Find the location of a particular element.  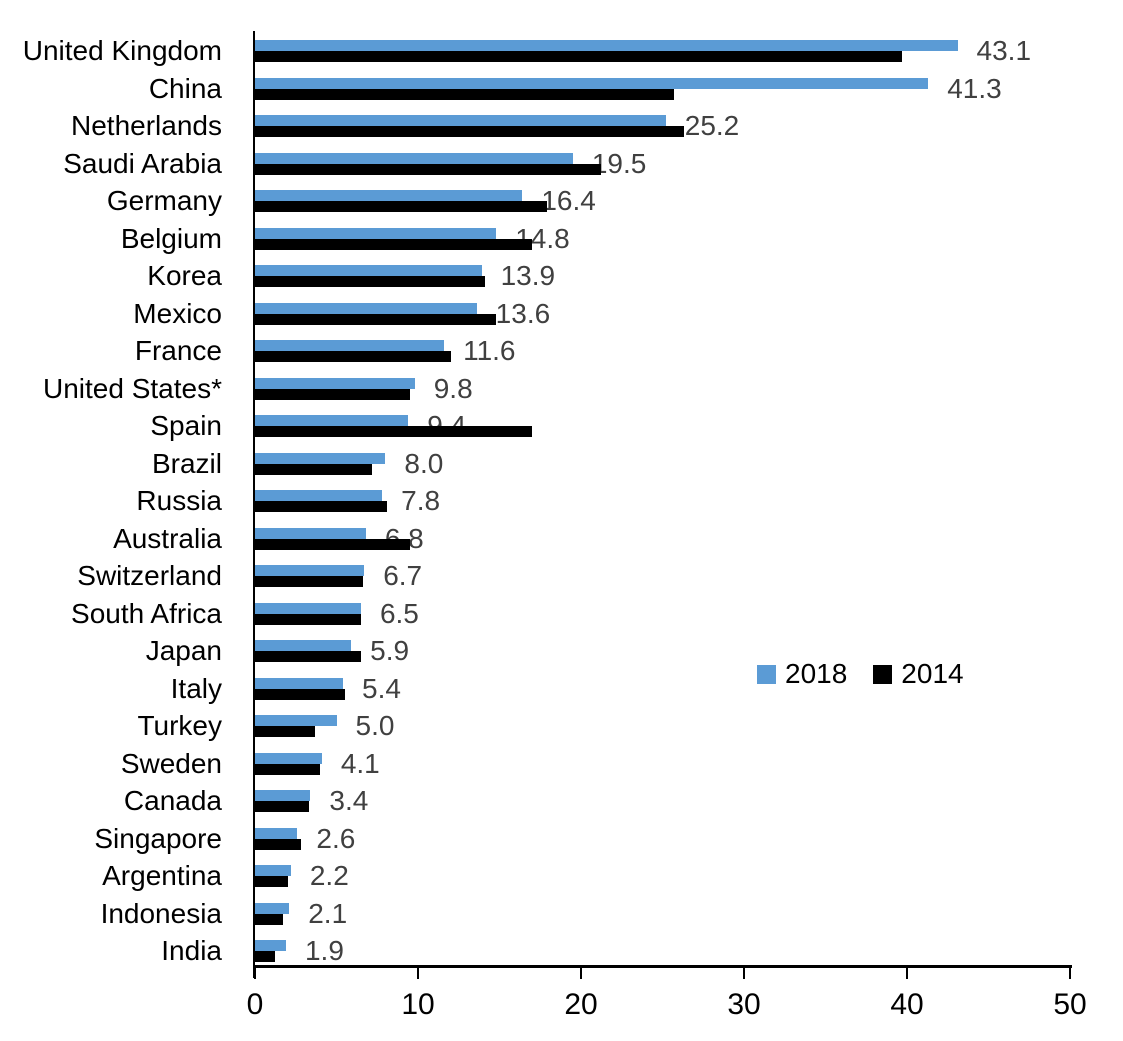

category-label: South Africa is located at coordinates (146, 613).